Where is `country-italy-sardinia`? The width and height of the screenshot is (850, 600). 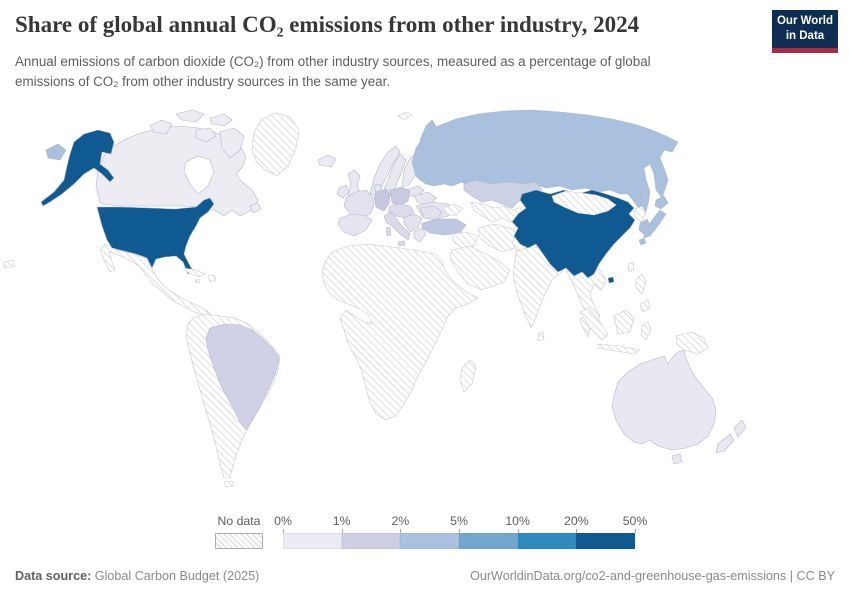
country-italy-sardinia is located at coordinates (388, 231).